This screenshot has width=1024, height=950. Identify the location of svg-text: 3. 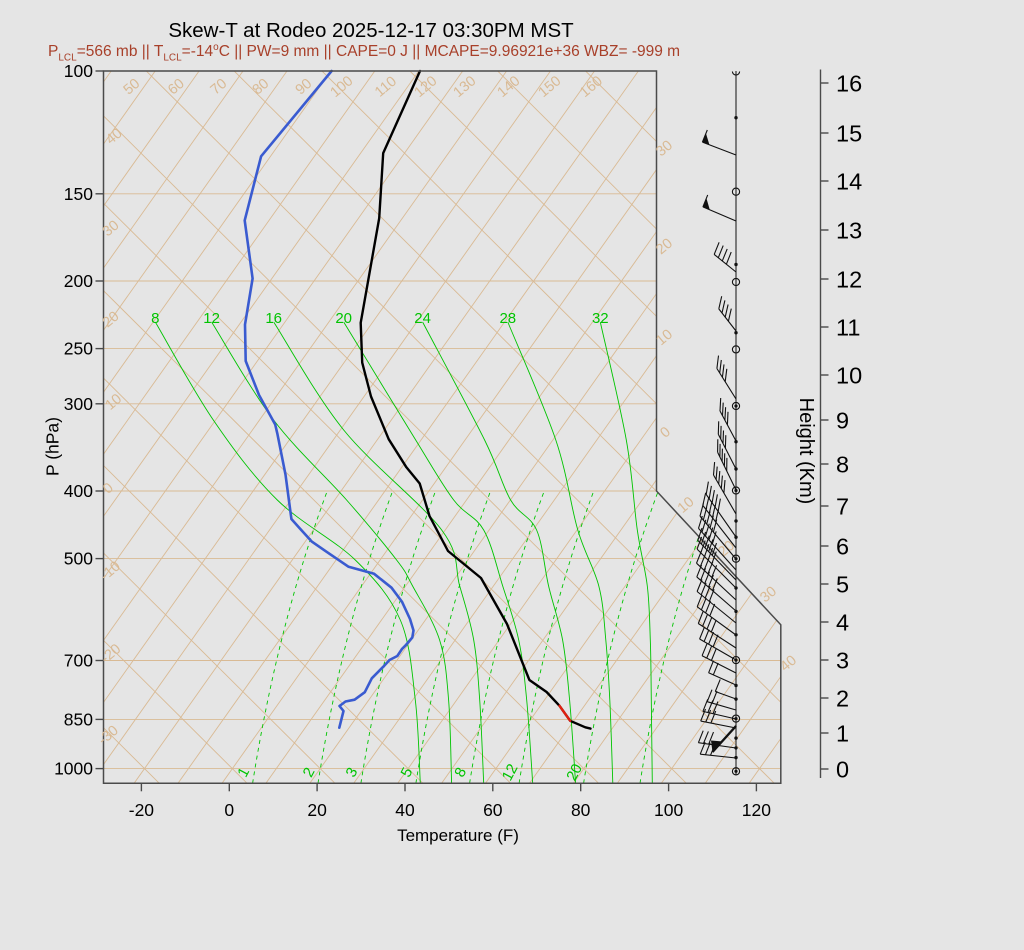
(842, 661).